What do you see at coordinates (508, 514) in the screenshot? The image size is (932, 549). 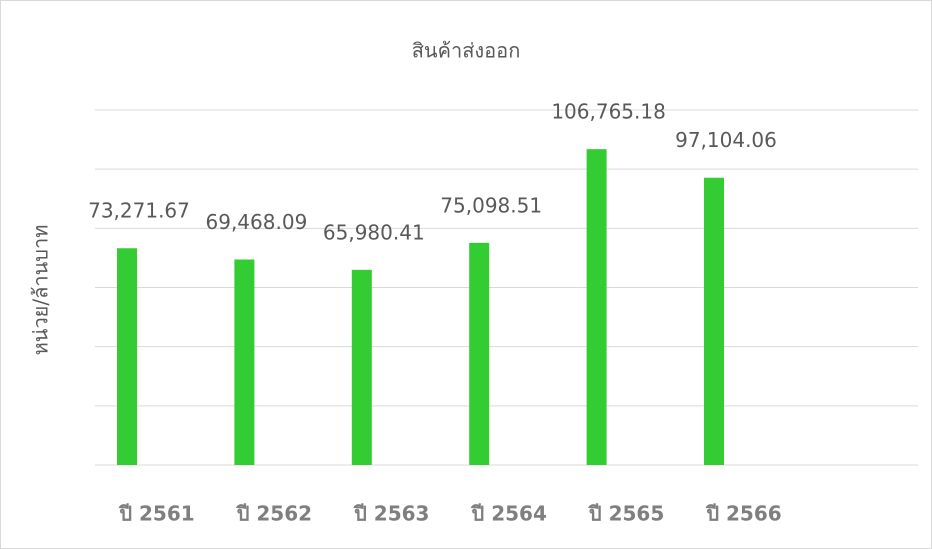 I see `x-tick-label: ปี 2564` at bounding box center [508, 514].